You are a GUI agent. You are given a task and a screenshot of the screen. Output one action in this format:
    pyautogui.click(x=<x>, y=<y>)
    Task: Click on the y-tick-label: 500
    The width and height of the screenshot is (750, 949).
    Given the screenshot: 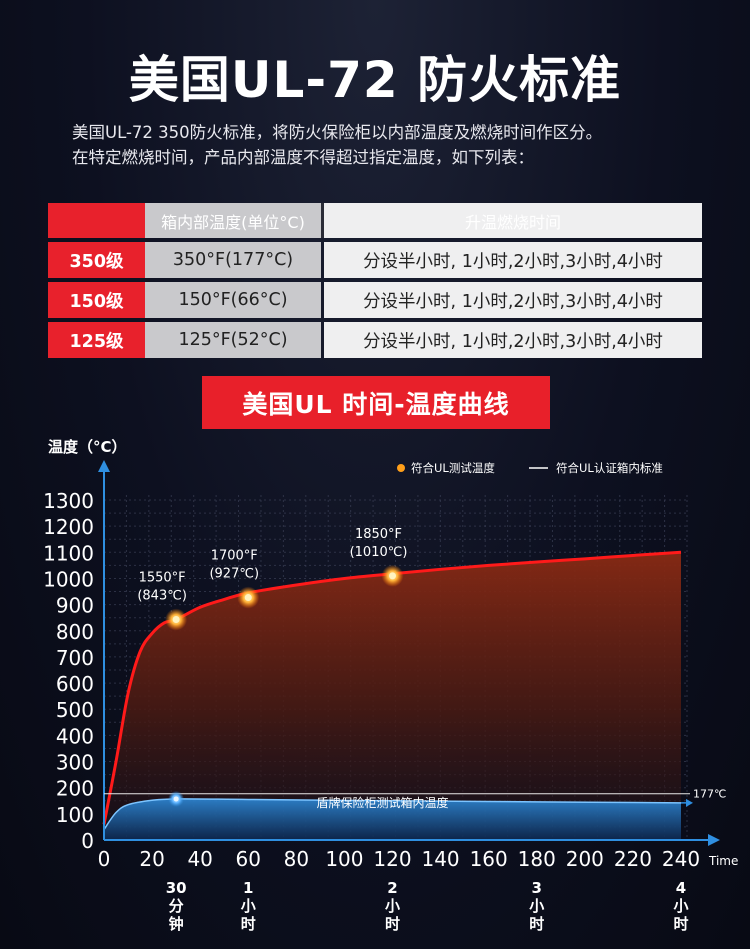 What is the action you would take?
    pyautogui.click(x=75, y=710)
    